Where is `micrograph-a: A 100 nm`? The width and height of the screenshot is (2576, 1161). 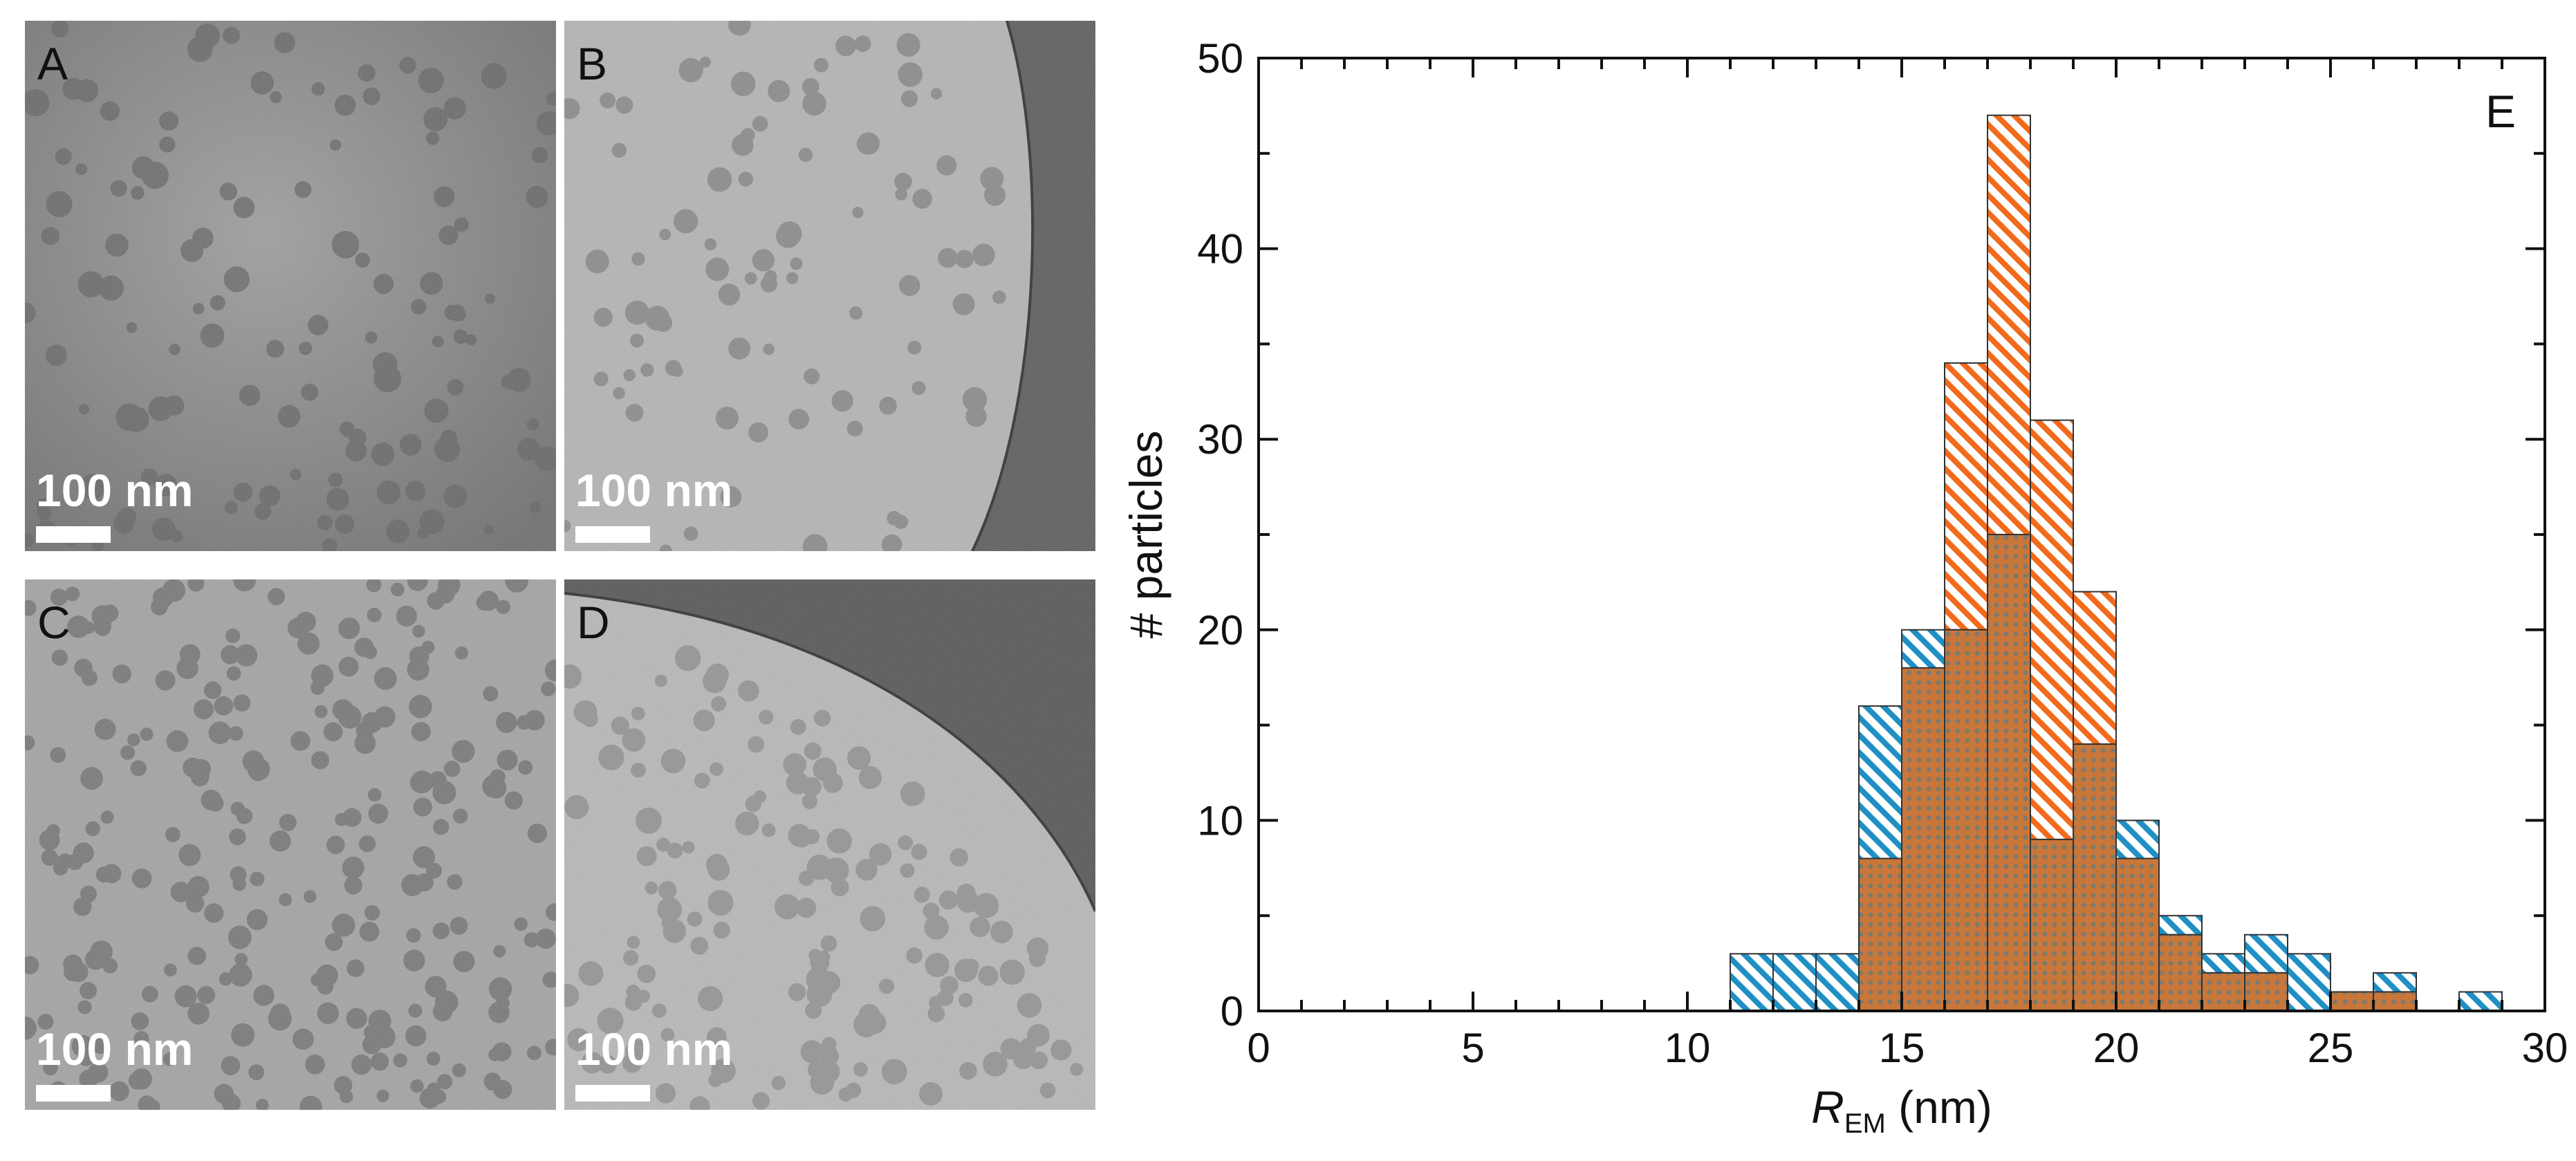
micrograph-a: A 100 nm is located at coordinates (290, 286).